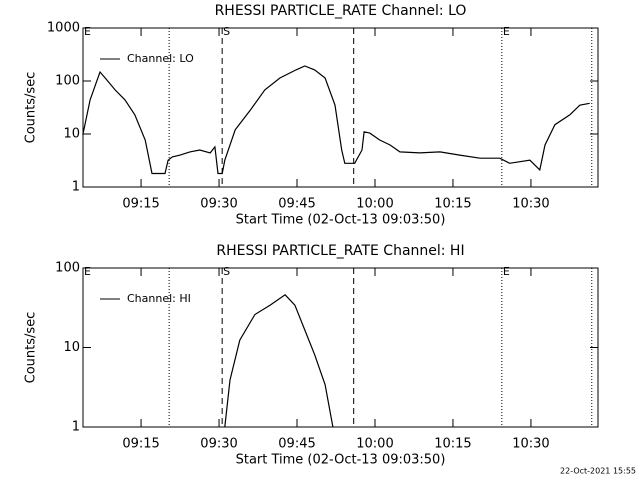 The image size is (640, 480). Describe the element at coordinates (279, 361) in the screenshot. I see `data-line` at that location.